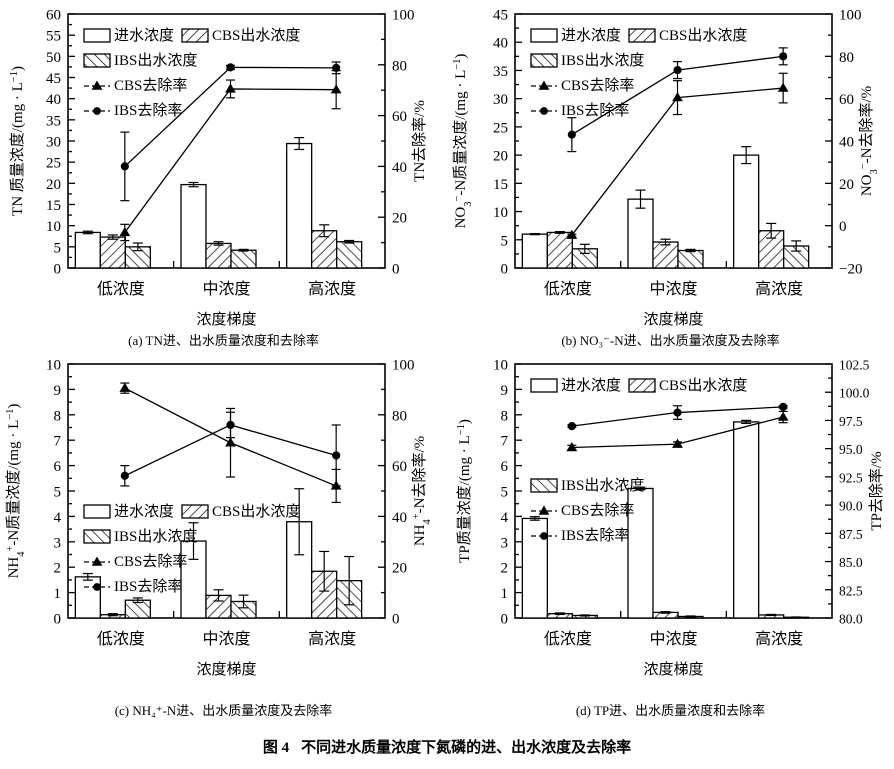 This screenshot has width=894, height=769. I want to click on bar-ibs, so click(243, 259).